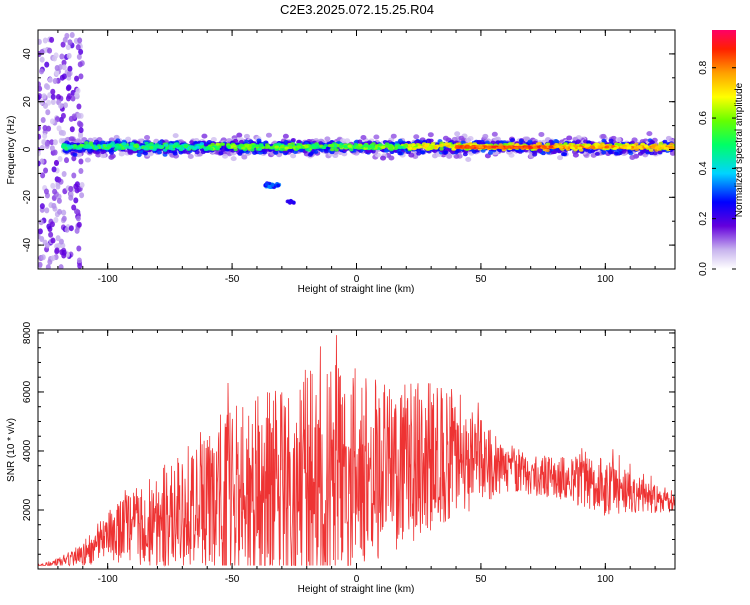 This screenshot has width=750, height=605. What do you see at coordinates (27, 149) in the screenshot?
I see `y-tick-label: 0` at bounding box center [27, 149].